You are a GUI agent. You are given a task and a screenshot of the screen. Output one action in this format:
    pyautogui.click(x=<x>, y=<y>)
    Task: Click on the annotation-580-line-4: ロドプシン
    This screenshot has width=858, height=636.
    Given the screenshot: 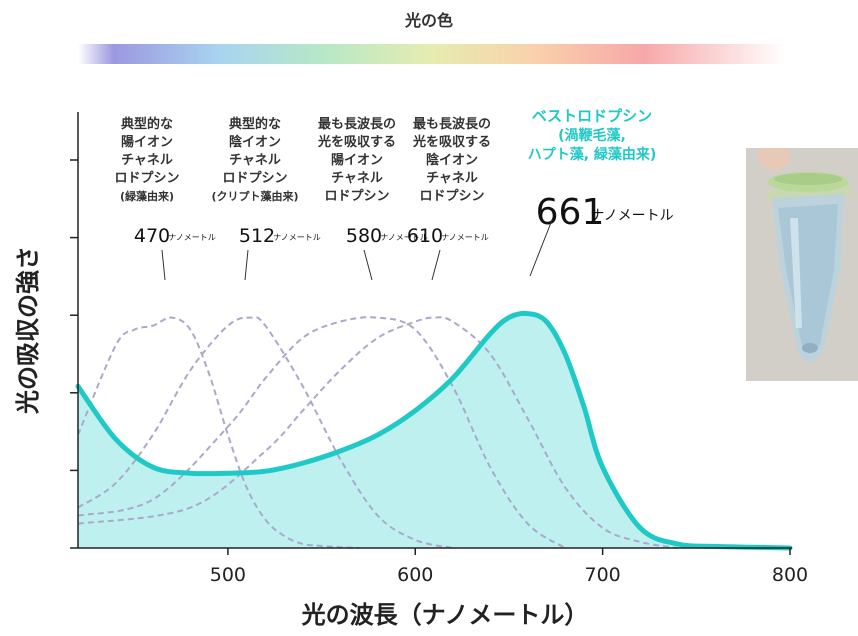 What is the action you would take?
    pyautogui.click(x=356, y=196)
    